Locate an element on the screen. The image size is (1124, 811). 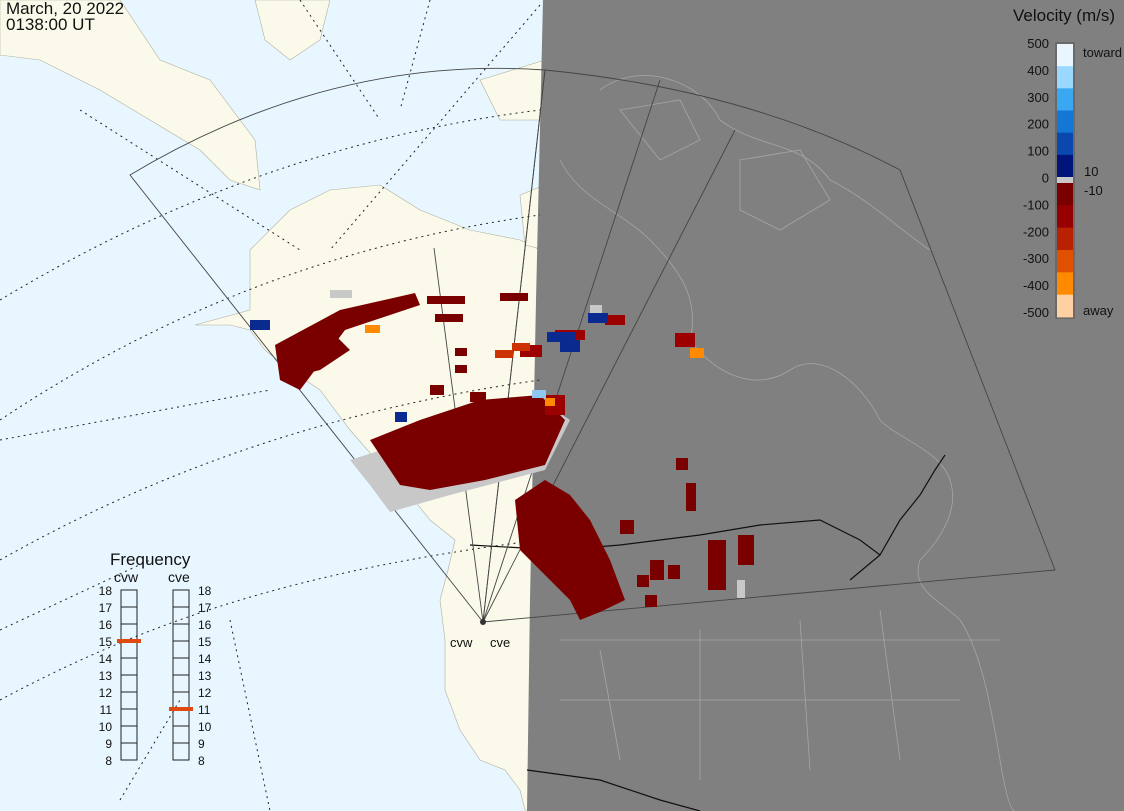
frequency-radar-cve: cve is located at coordinates (179, 577).